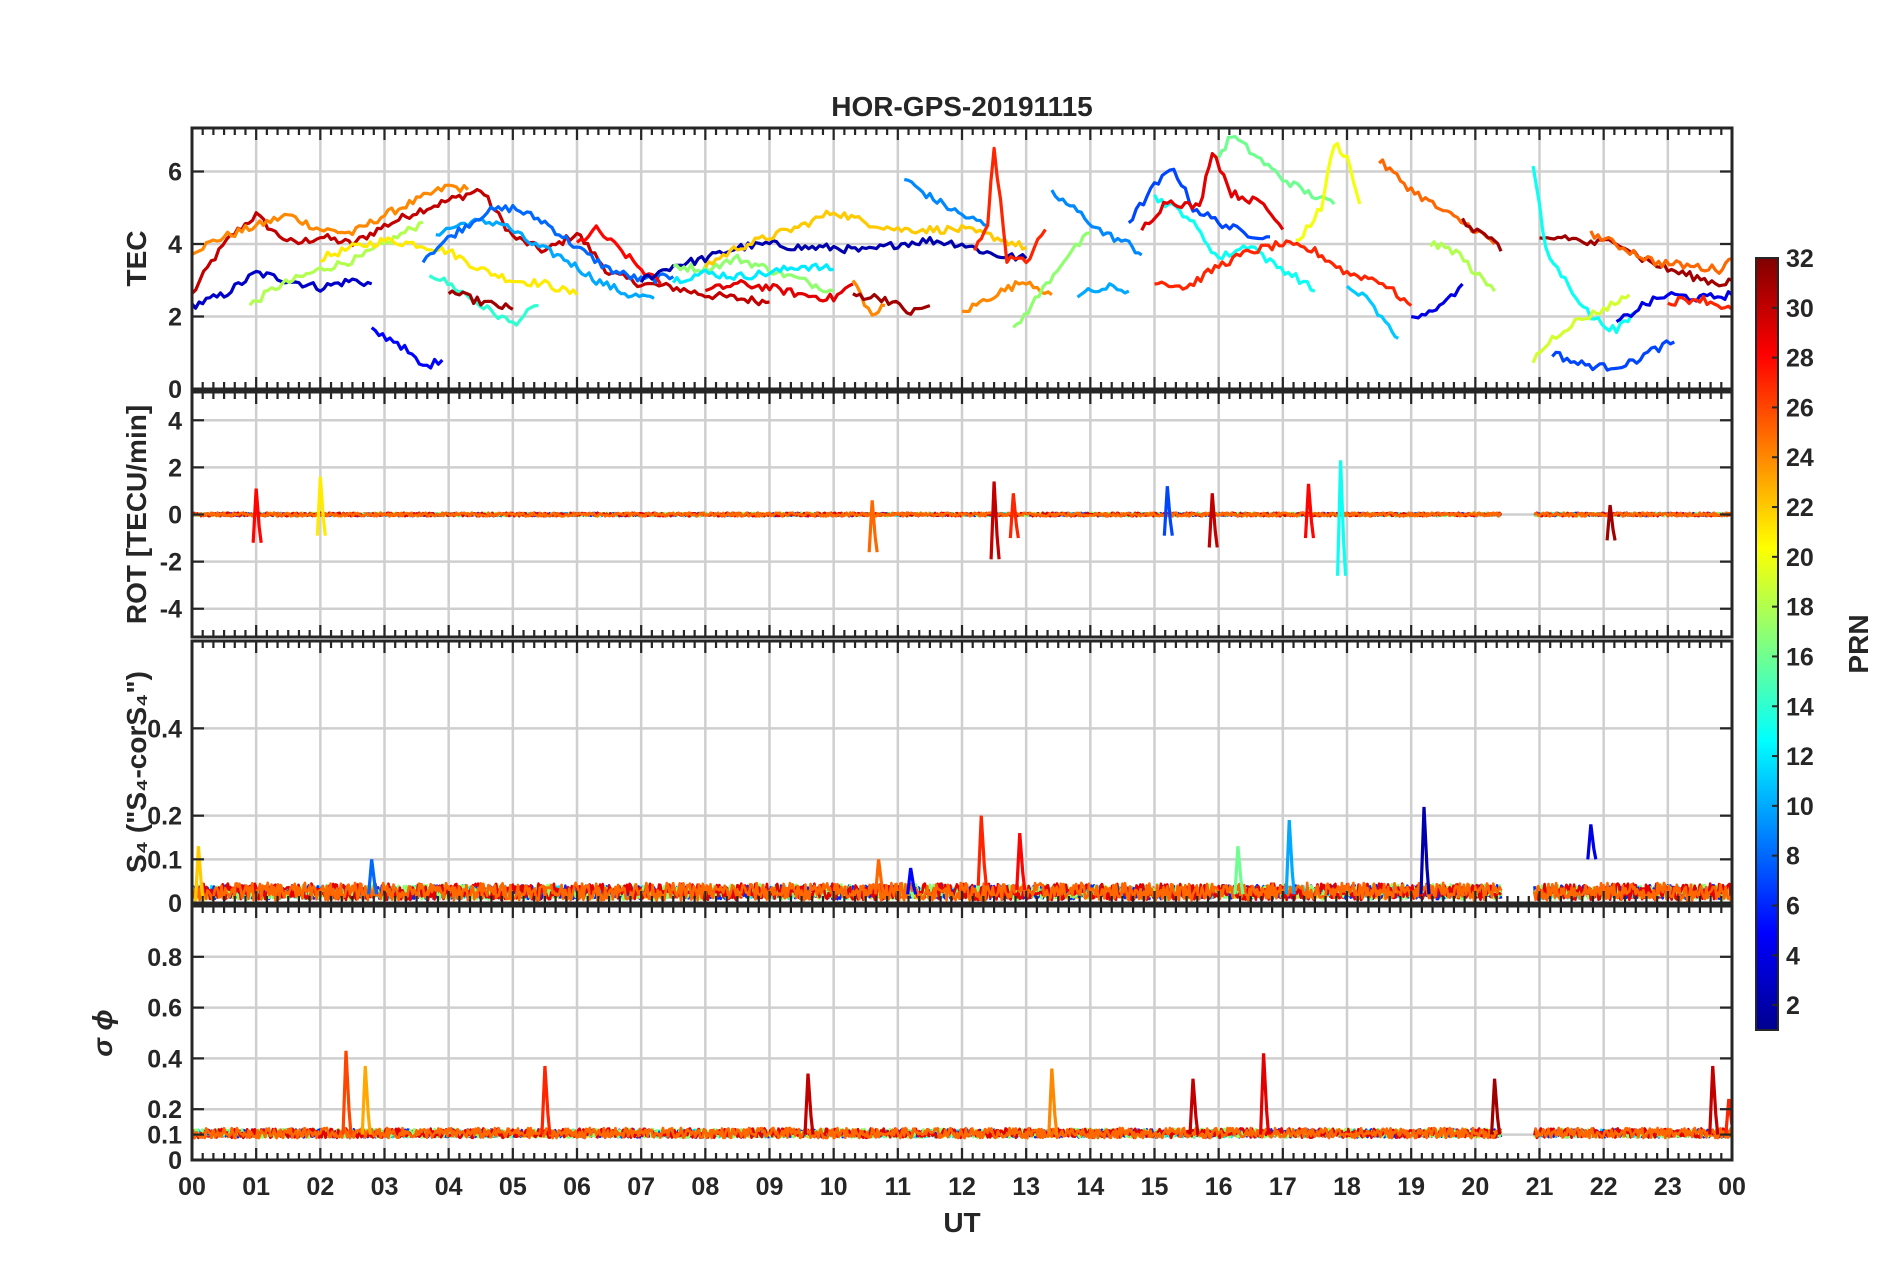 Image resolution: width=1902 pixels, height=1272 pixels. What do you see at coordinates (1800, 508) in the screenshot?
I see `colorbar-tick-label: 22` at bounding box center [1800, 508].